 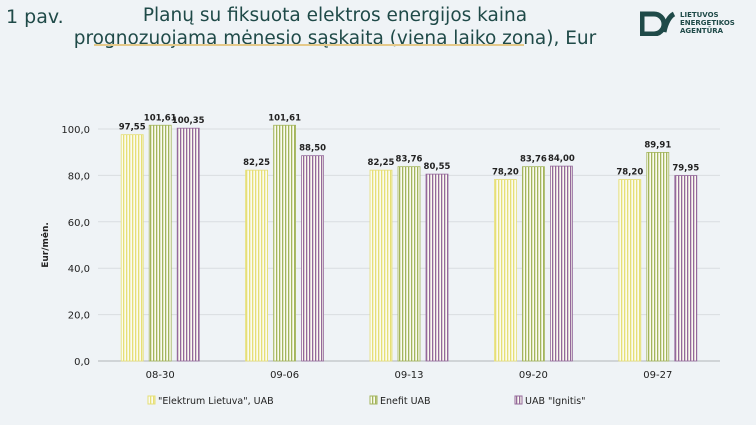 What do you see at coordinates (702, 31) in the screenshot?
I see `logo-text: AGENTŪRA` at bounding box center [702, 31].